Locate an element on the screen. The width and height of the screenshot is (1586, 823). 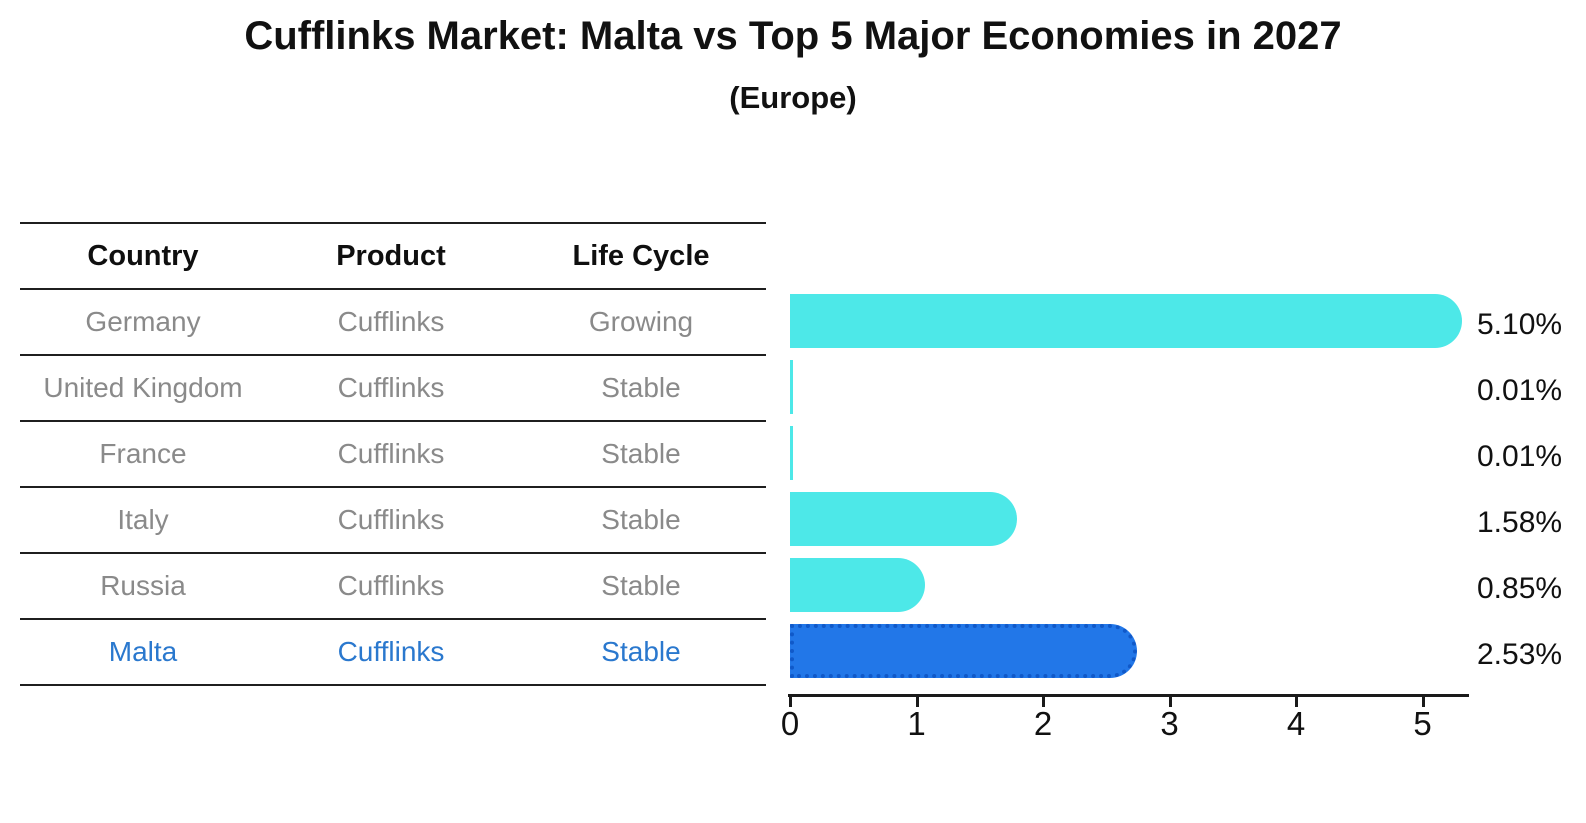
table-row-header: Country Product Life Cycle is located at coordinates (393, 257).